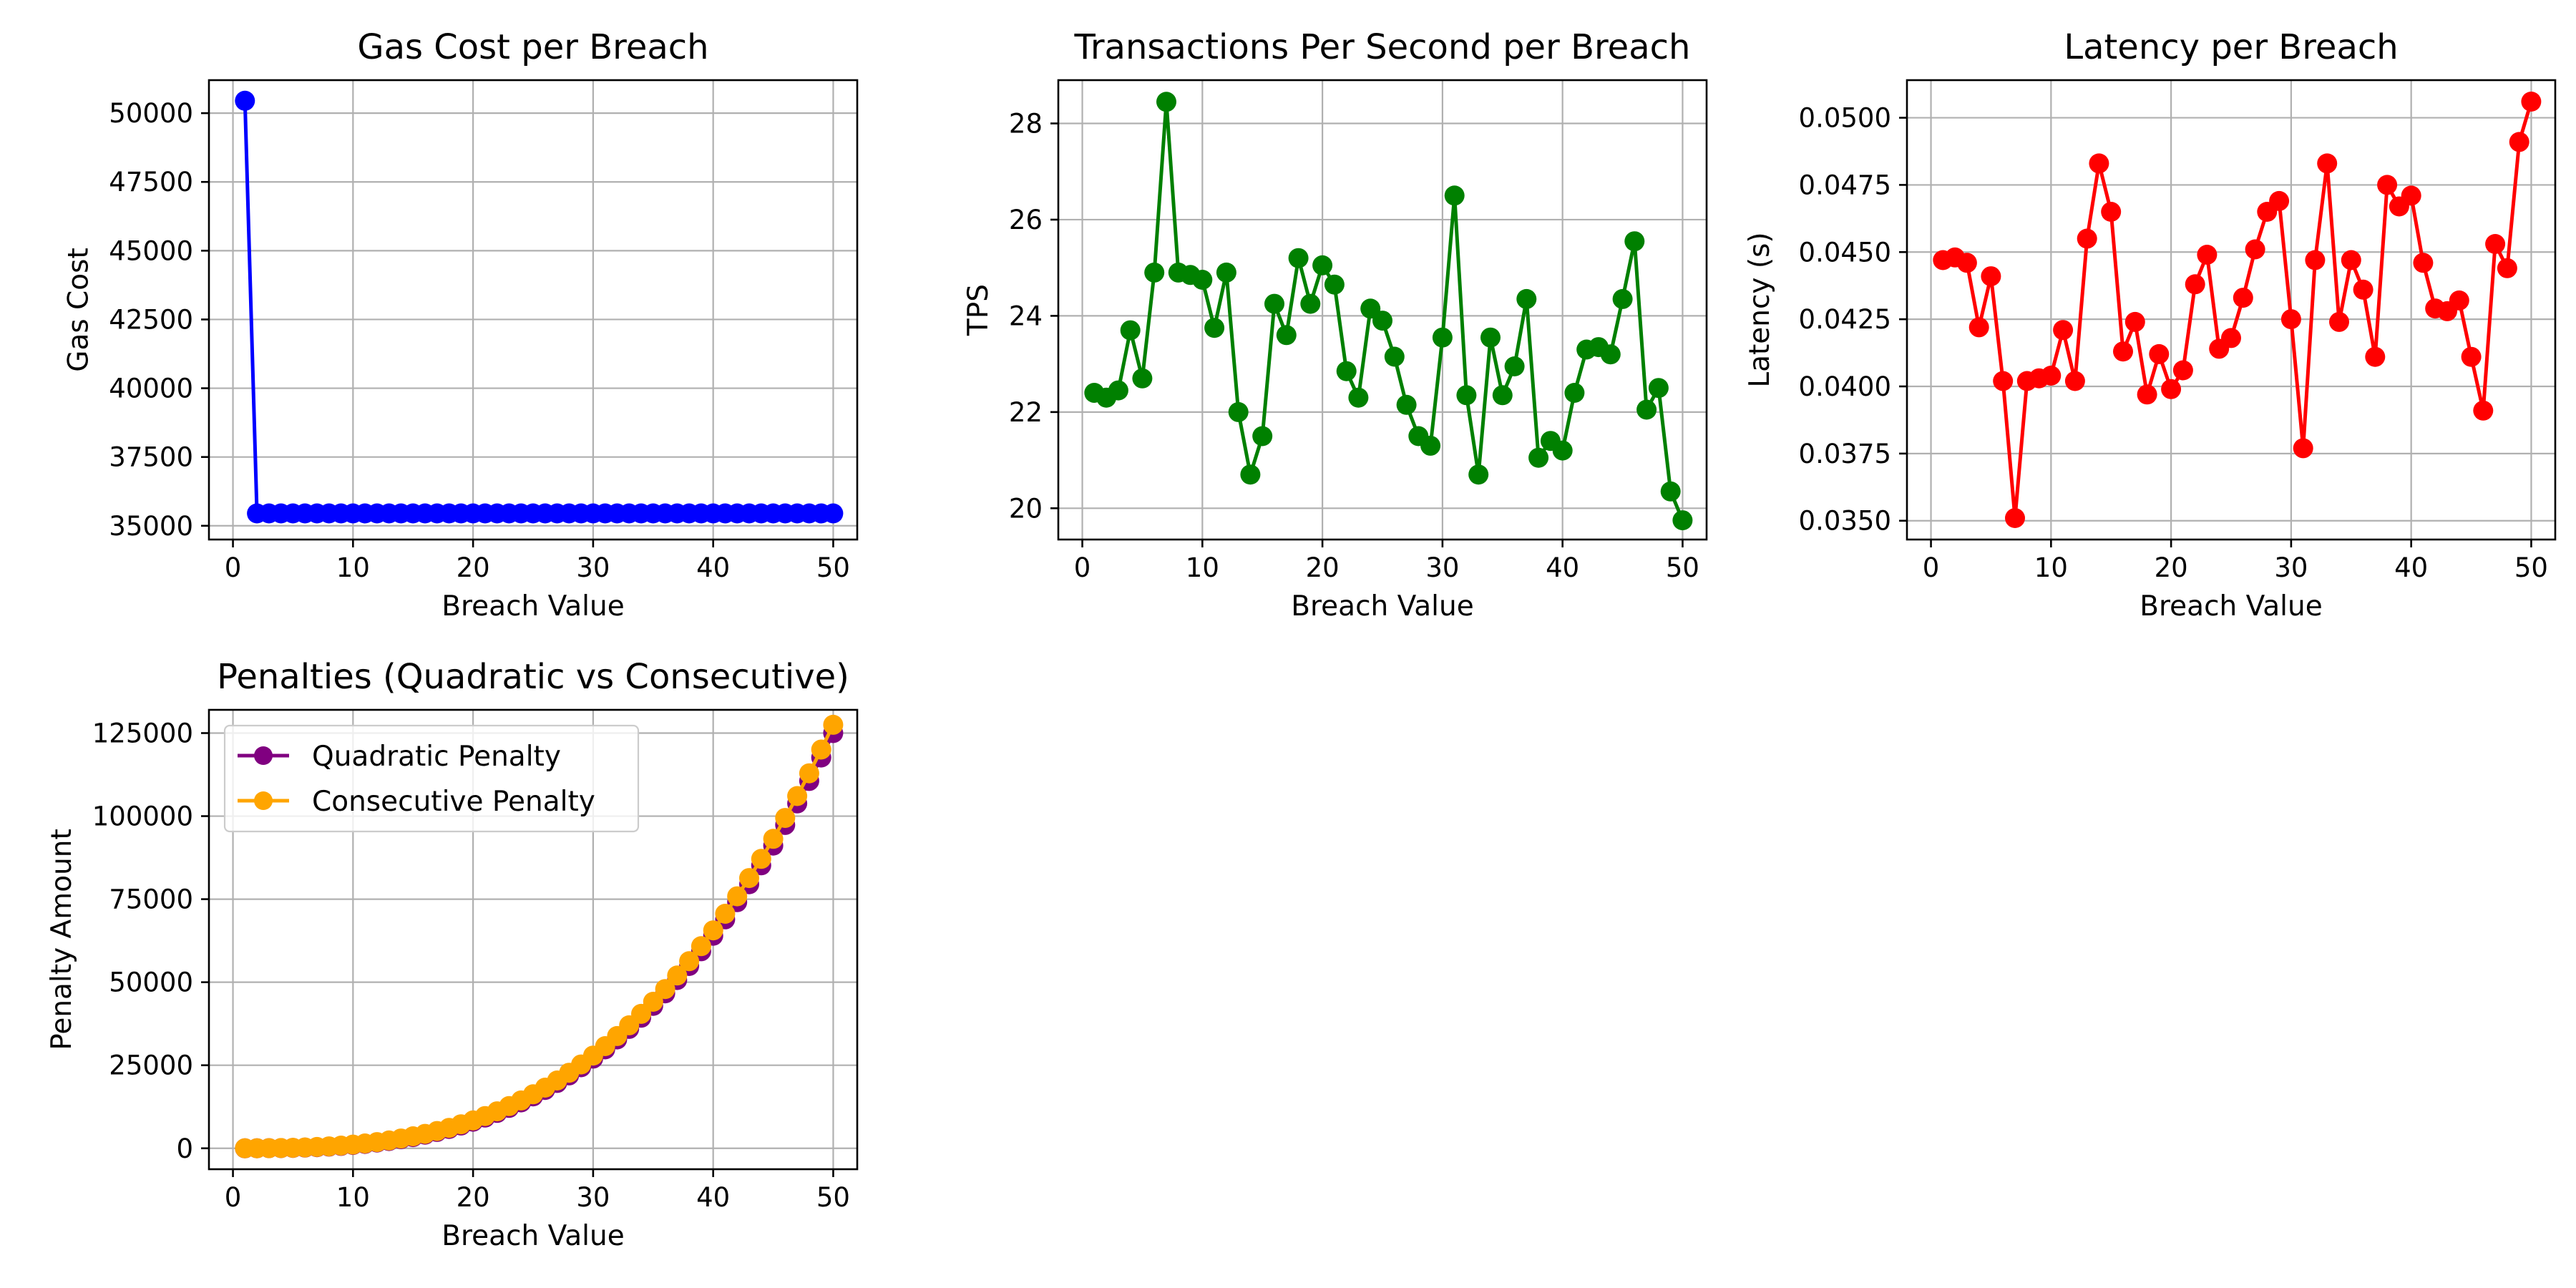  Describe the element at coordinates (1382, 47) in the screenshot. I see `tps-chart-title: Transactions Per Second per Breach` at that location.